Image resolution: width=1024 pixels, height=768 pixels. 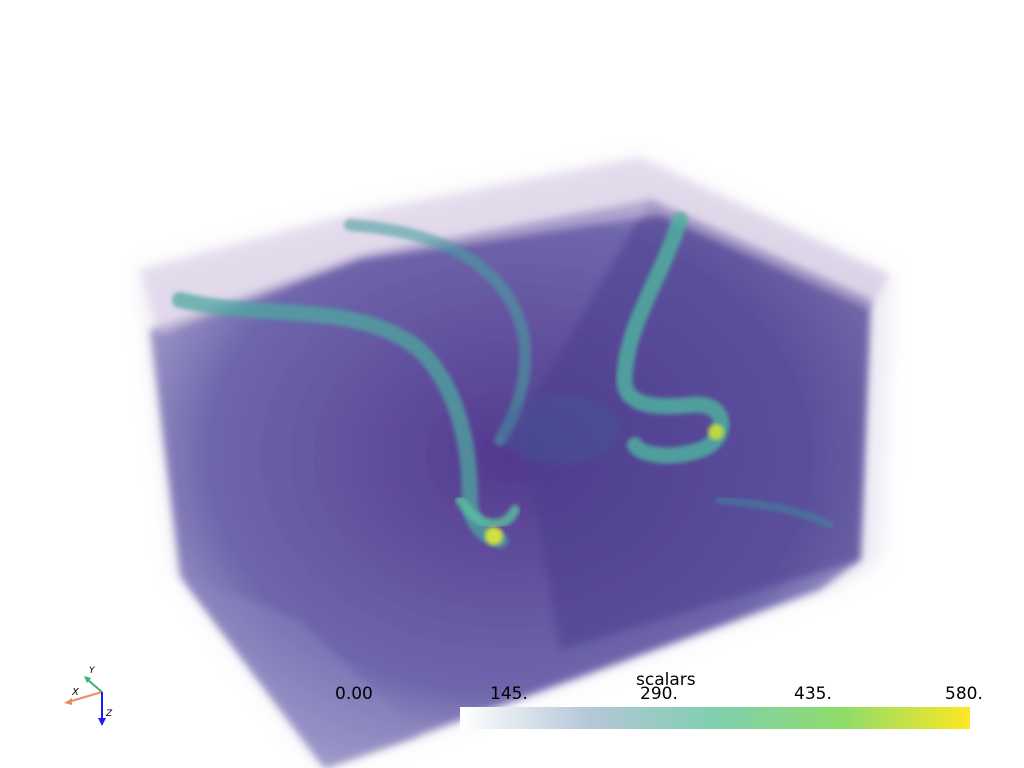 What do you see at coordinates (87, 679) in the screenshot?
I see `axis-y-arrow` at bounding box center [87, 679].